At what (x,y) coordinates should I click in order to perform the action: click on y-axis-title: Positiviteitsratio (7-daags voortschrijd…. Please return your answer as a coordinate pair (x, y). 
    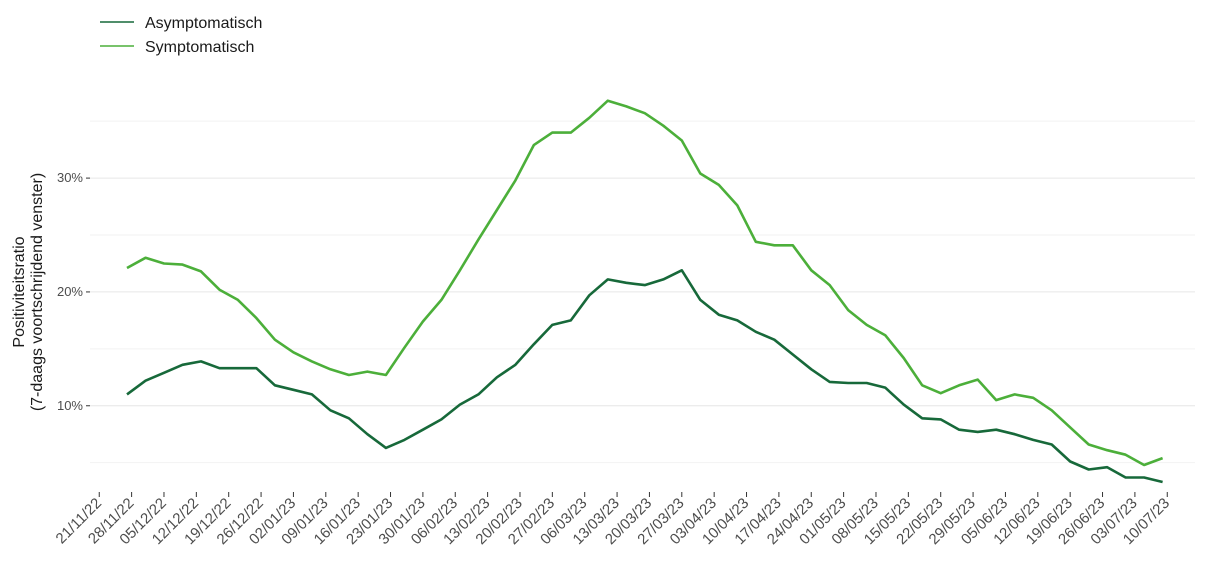
    Looking at the image, I should click on (28, 292).